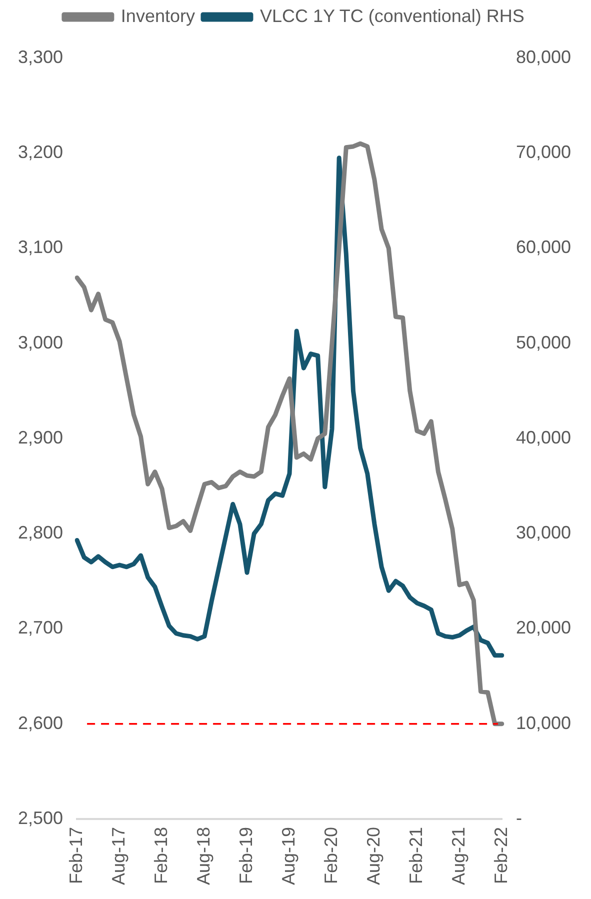  Describe the element at coordinates (157, 16) in the screenshot. I see `legend-label: Inventory` at that location.